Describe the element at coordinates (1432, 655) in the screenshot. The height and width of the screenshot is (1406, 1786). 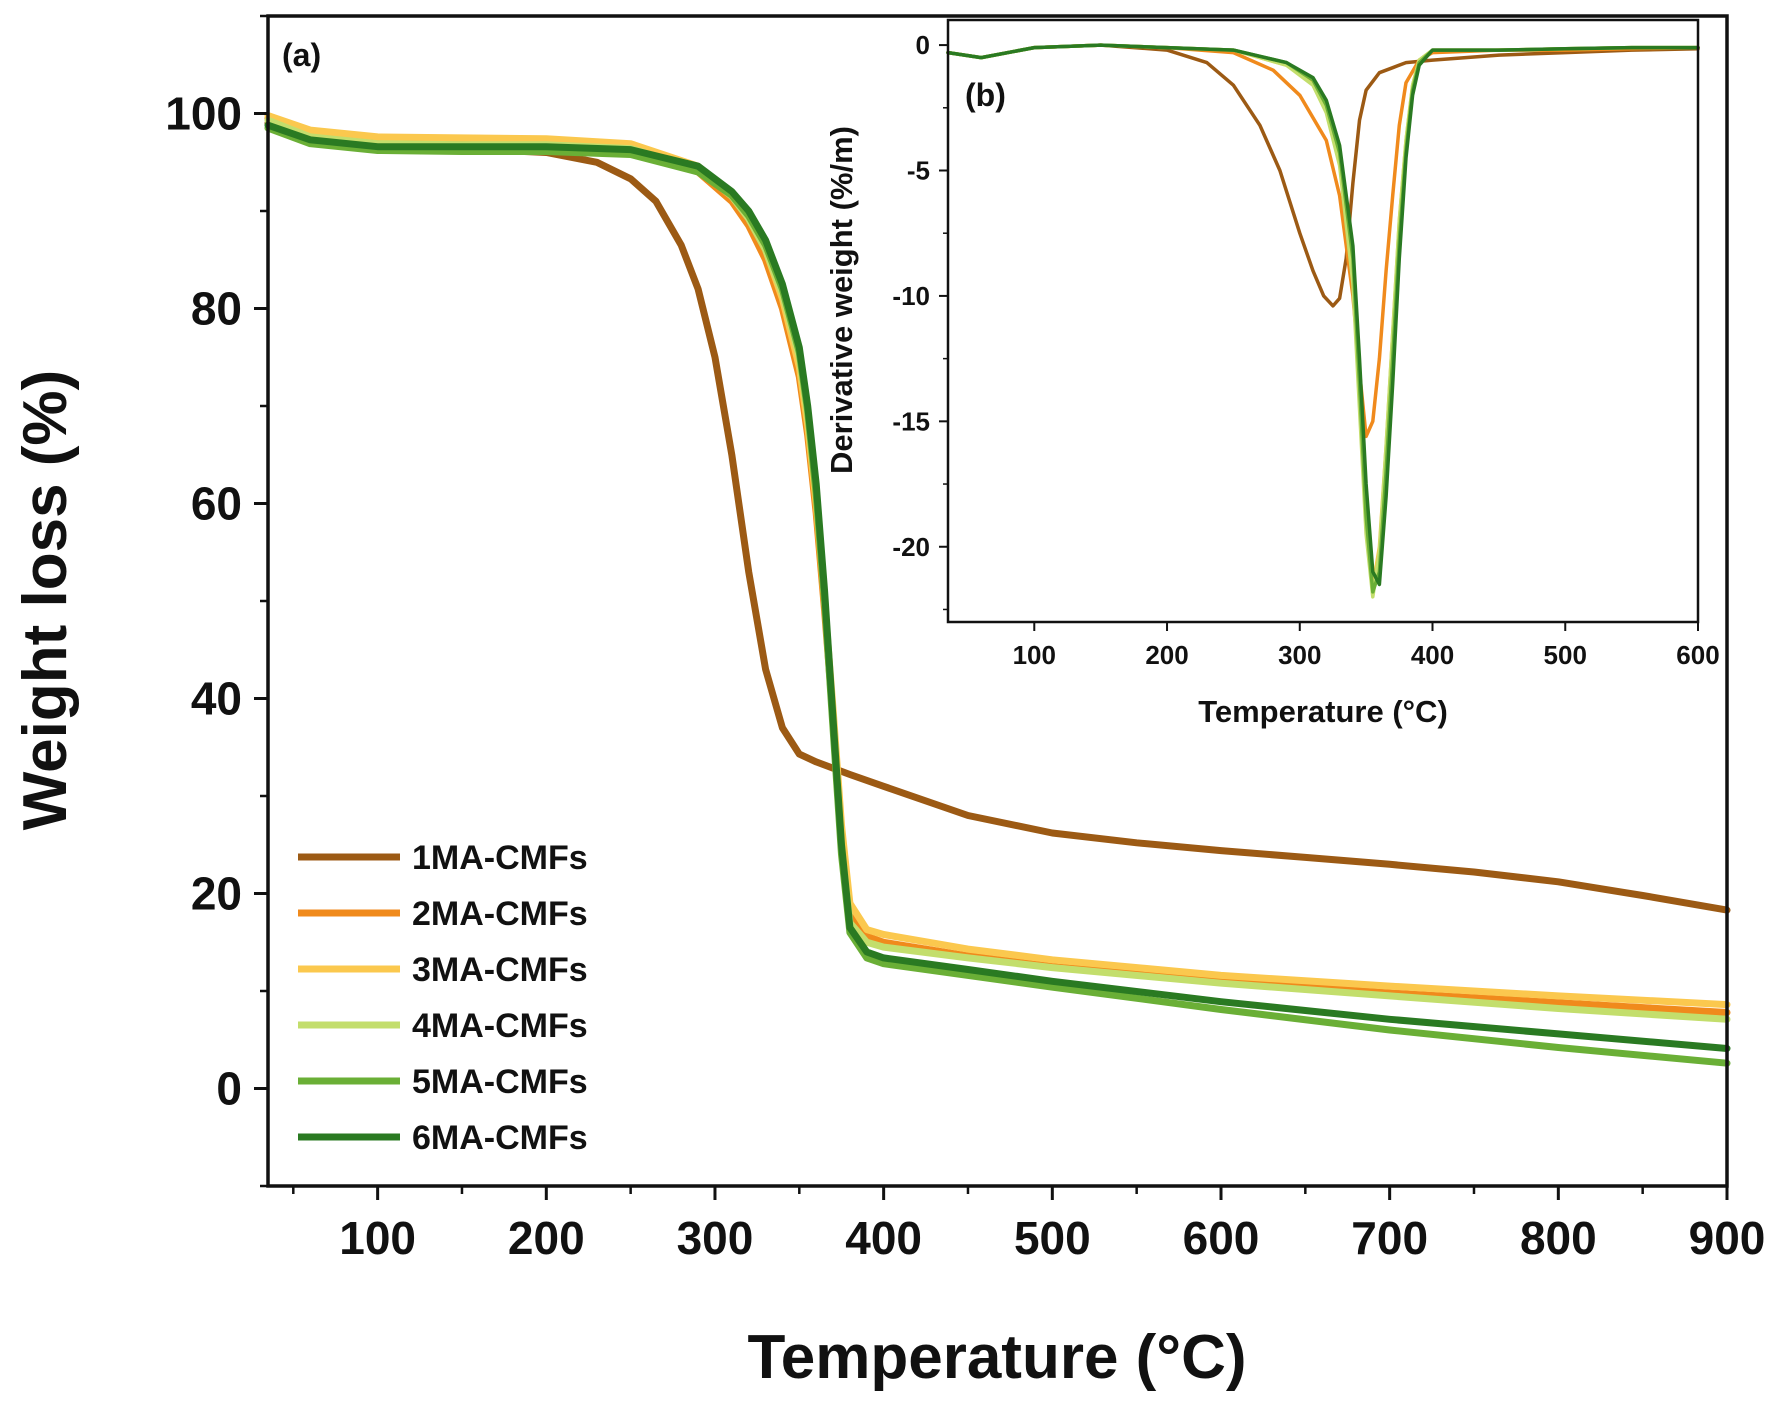
I see `inset-x-tick-label: 400` at that location.